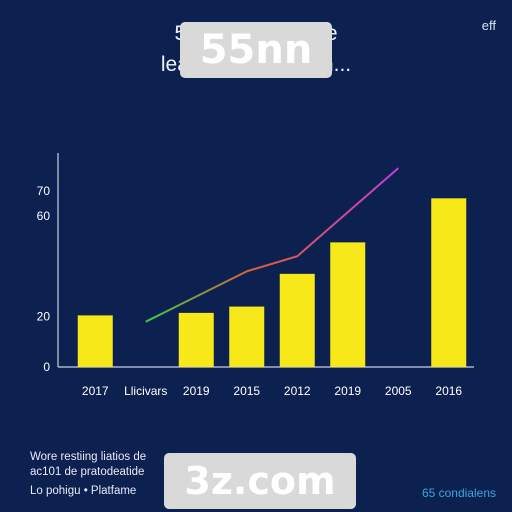 The width and height of the screenshot is (512, 512). What do you see at coordinates (260, 481) in the screenshot?
I see `watermark-banner-bottom: 3z.com` at bounding box center [260, 481].